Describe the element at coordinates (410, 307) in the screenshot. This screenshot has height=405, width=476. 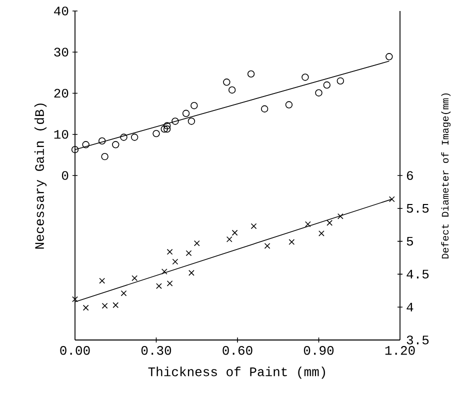
I see `y2-tick-label: 4` at that location.